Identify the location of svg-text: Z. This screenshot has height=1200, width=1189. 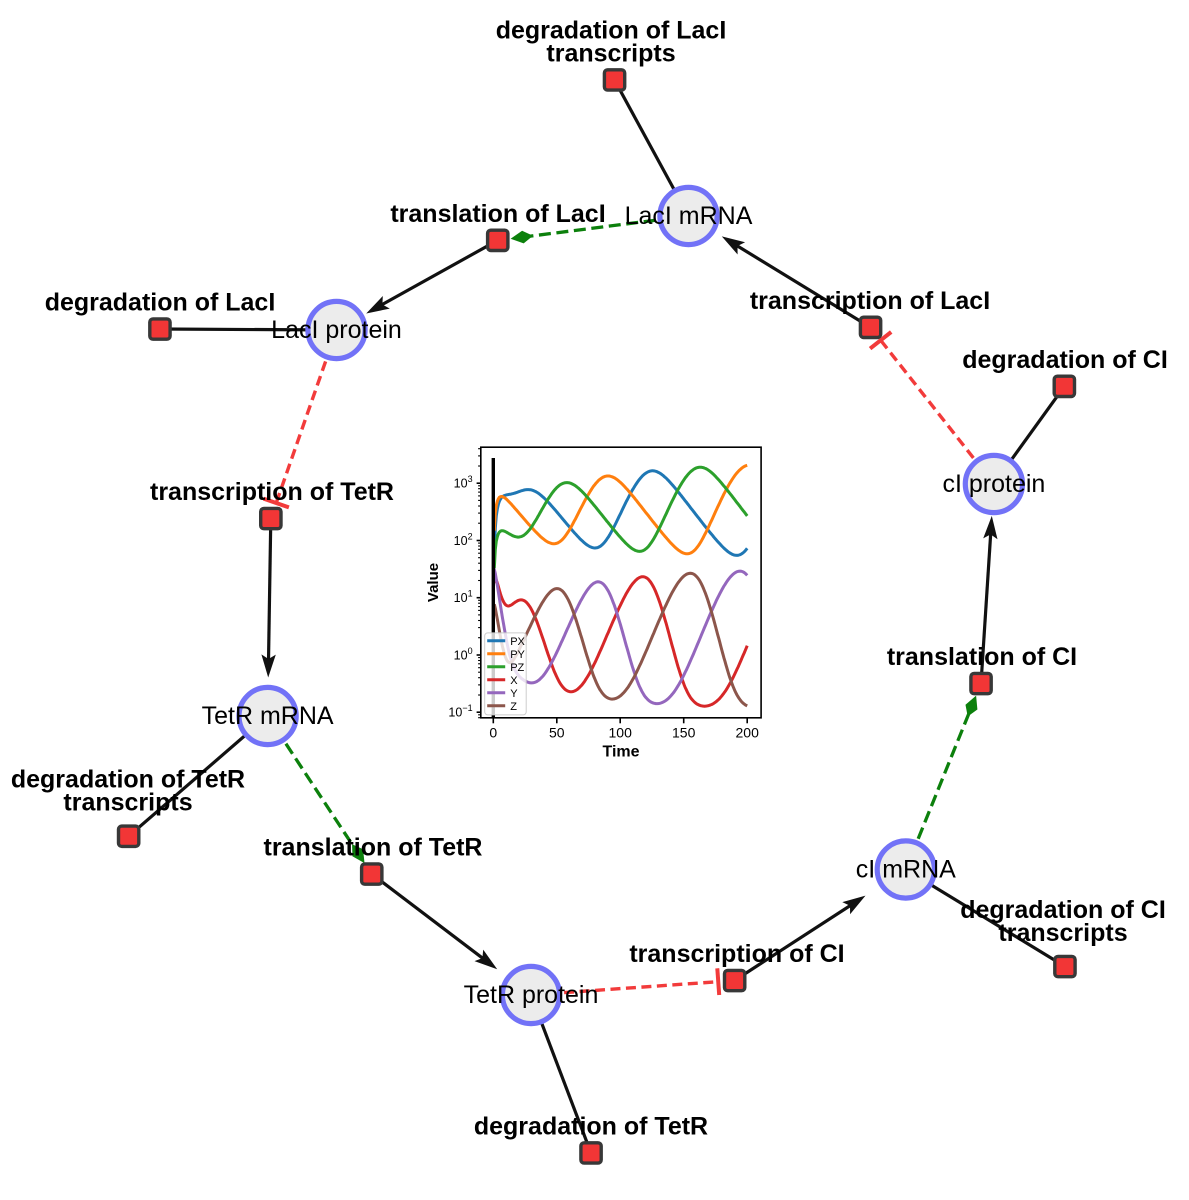
(513, 707).